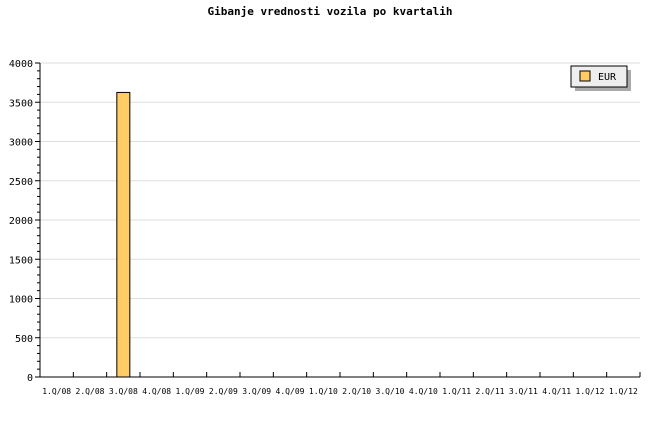 The height and width of the screenshot is (440, 660). Describe the element at coordinates (456, 391) in the screenshot. I see `x-tick-label: 1.Q/11` at that location.